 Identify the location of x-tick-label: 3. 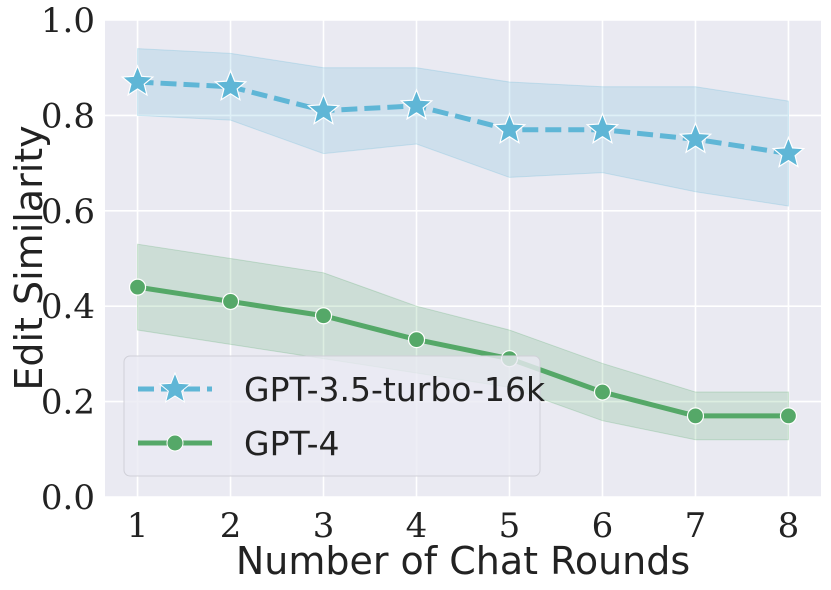
(324, 526).